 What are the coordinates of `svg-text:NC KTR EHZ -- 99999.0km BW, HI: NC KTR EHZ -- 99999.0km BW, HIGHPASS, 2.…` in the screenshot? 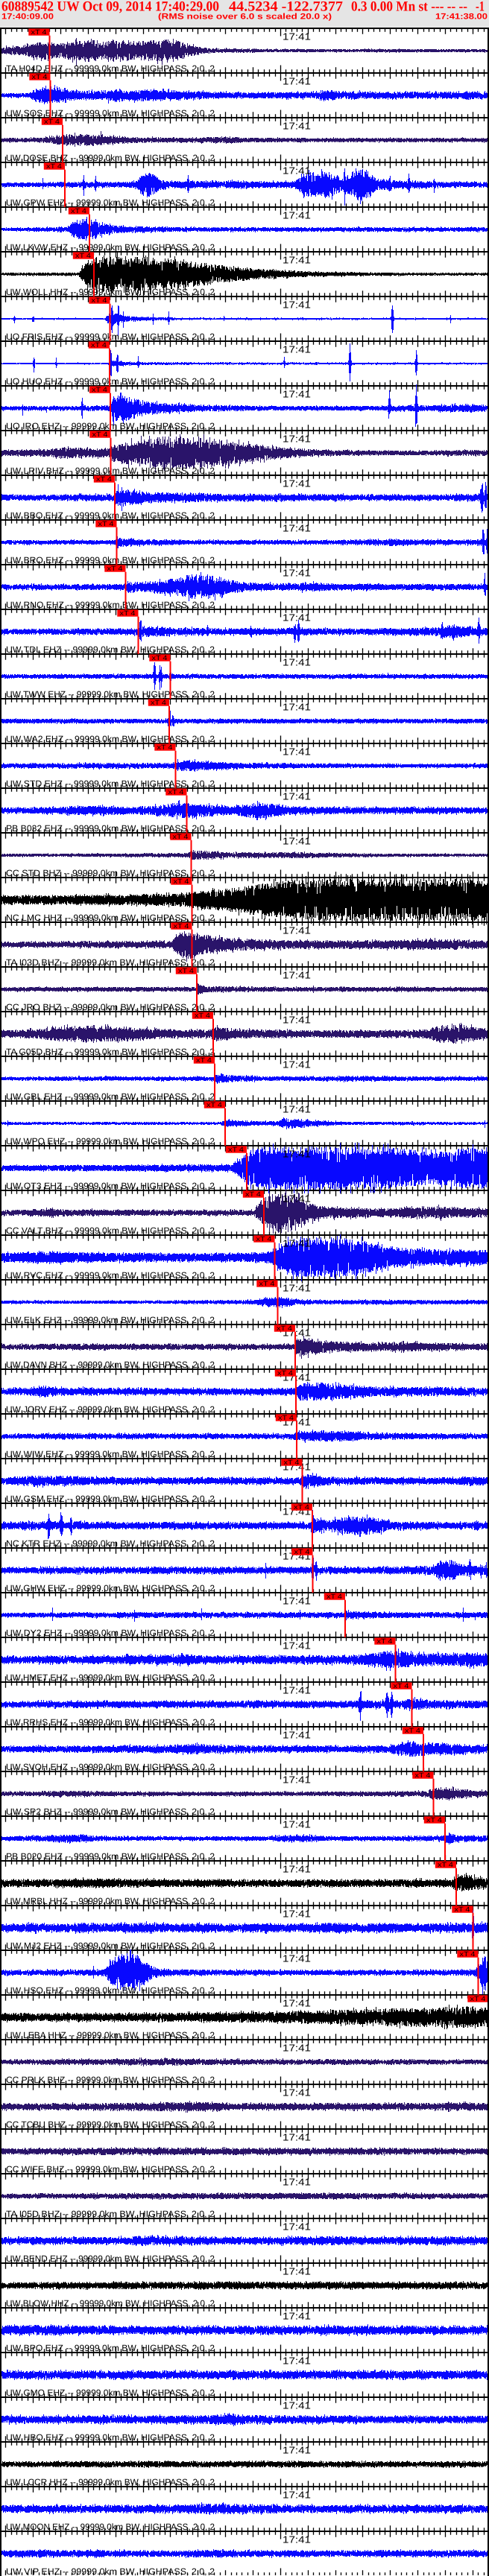 It's located at (110, 1543).